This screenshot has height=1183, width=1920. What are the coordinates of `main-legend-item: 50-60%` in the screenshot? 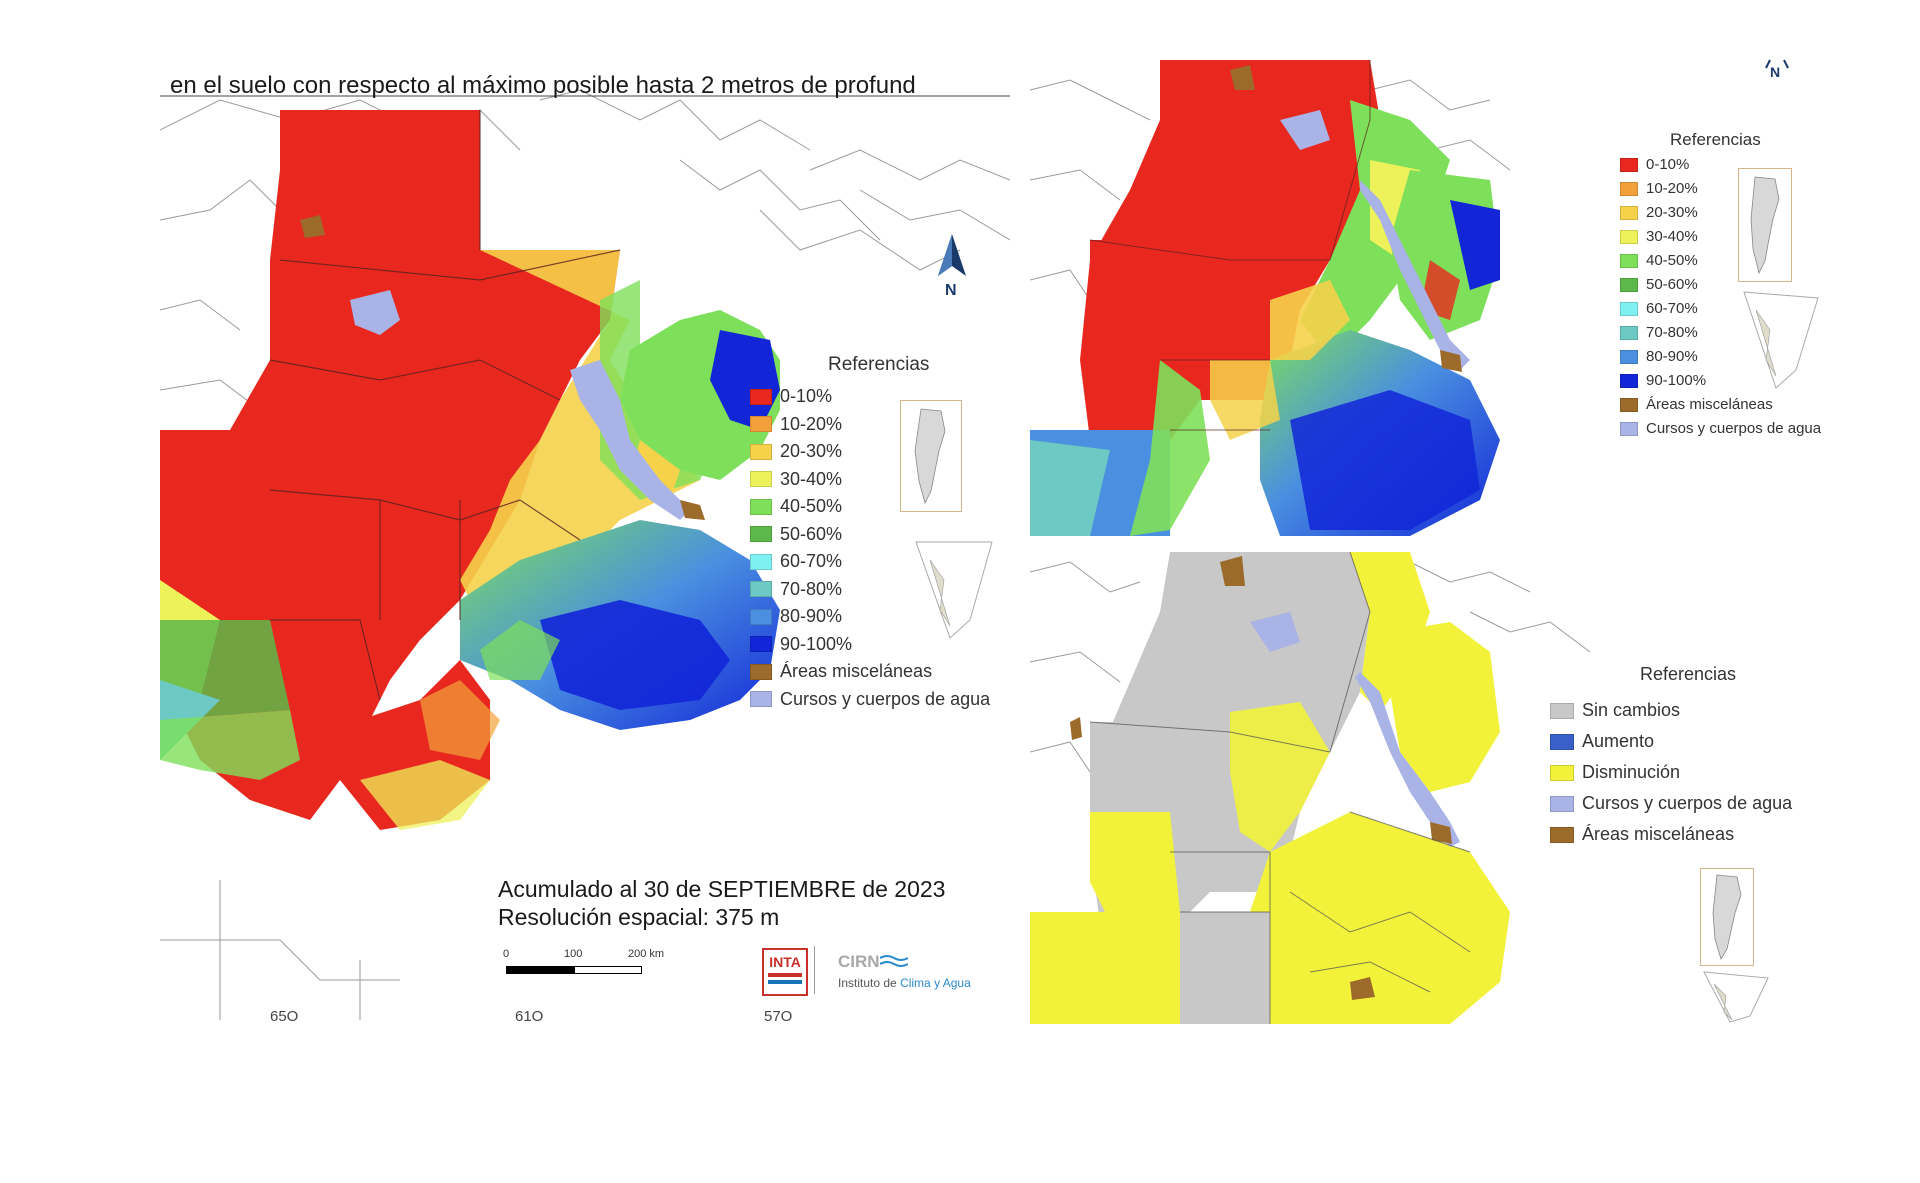 It's located at (796, 534).